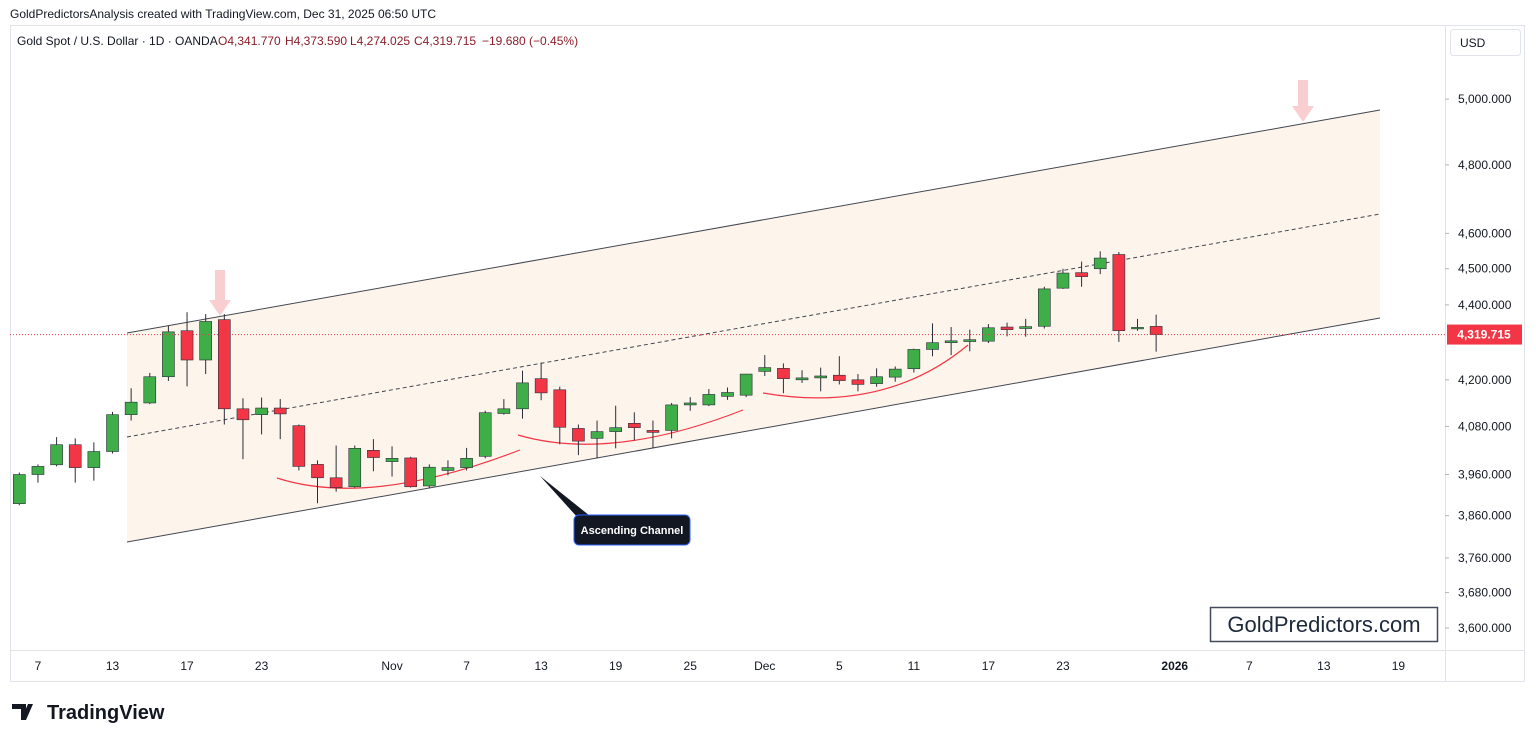 The width and height of the screenshot is (1536, 746). What do you see at coordinates (220, 293) in the screenshot?
I see `arrow-down` at bounding box center [220, 293].